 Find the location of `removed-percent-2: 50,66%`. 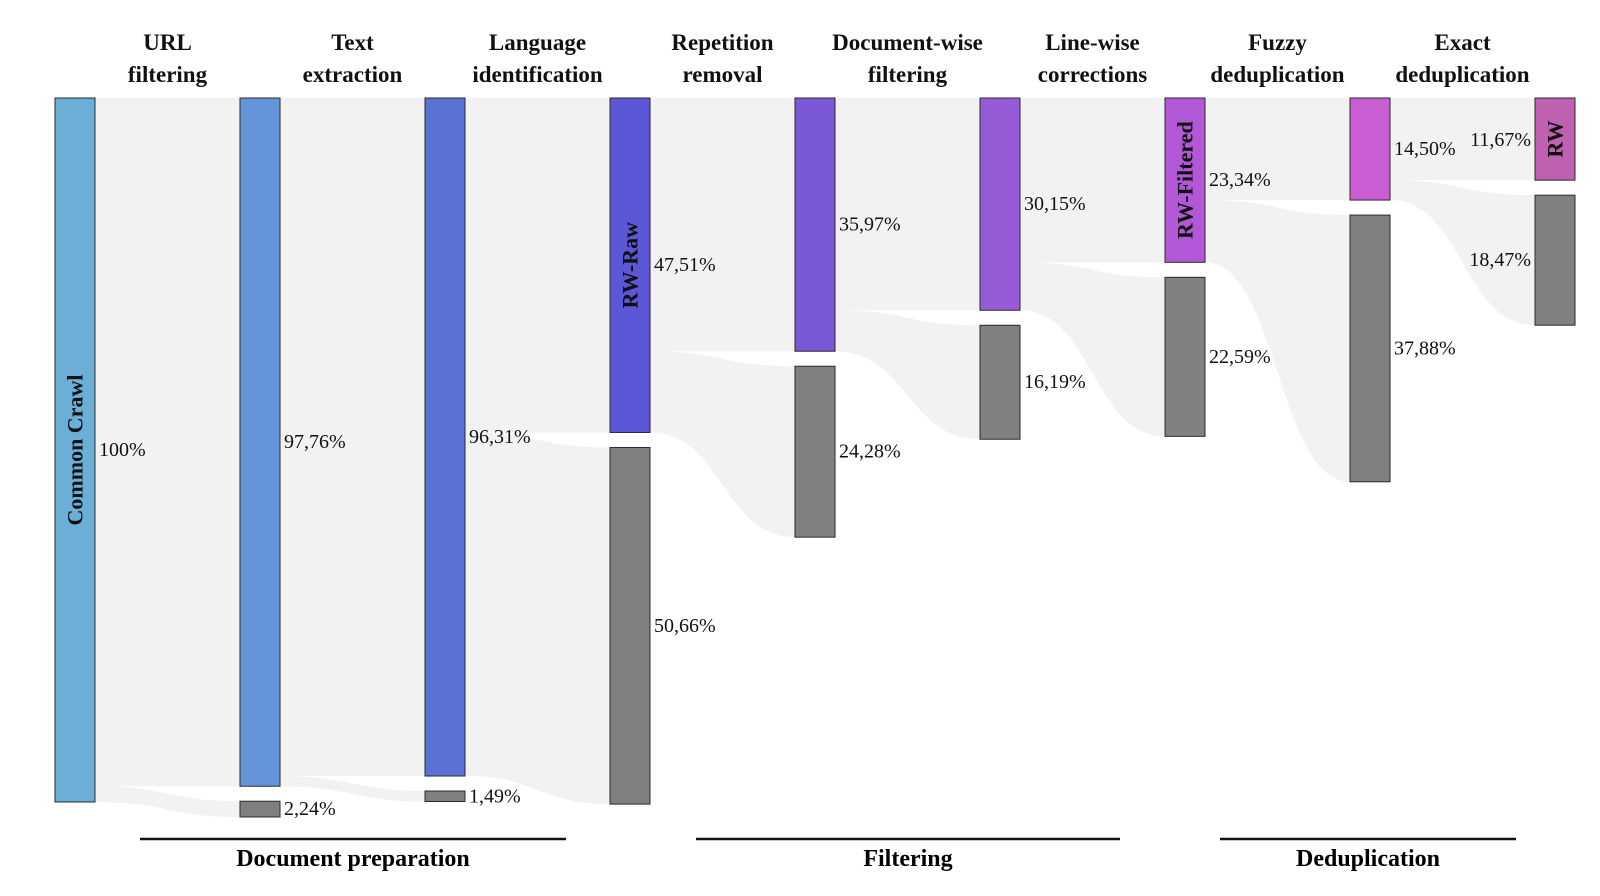

removed-percent-2: 50,66% is located at coordinates (685, 626).